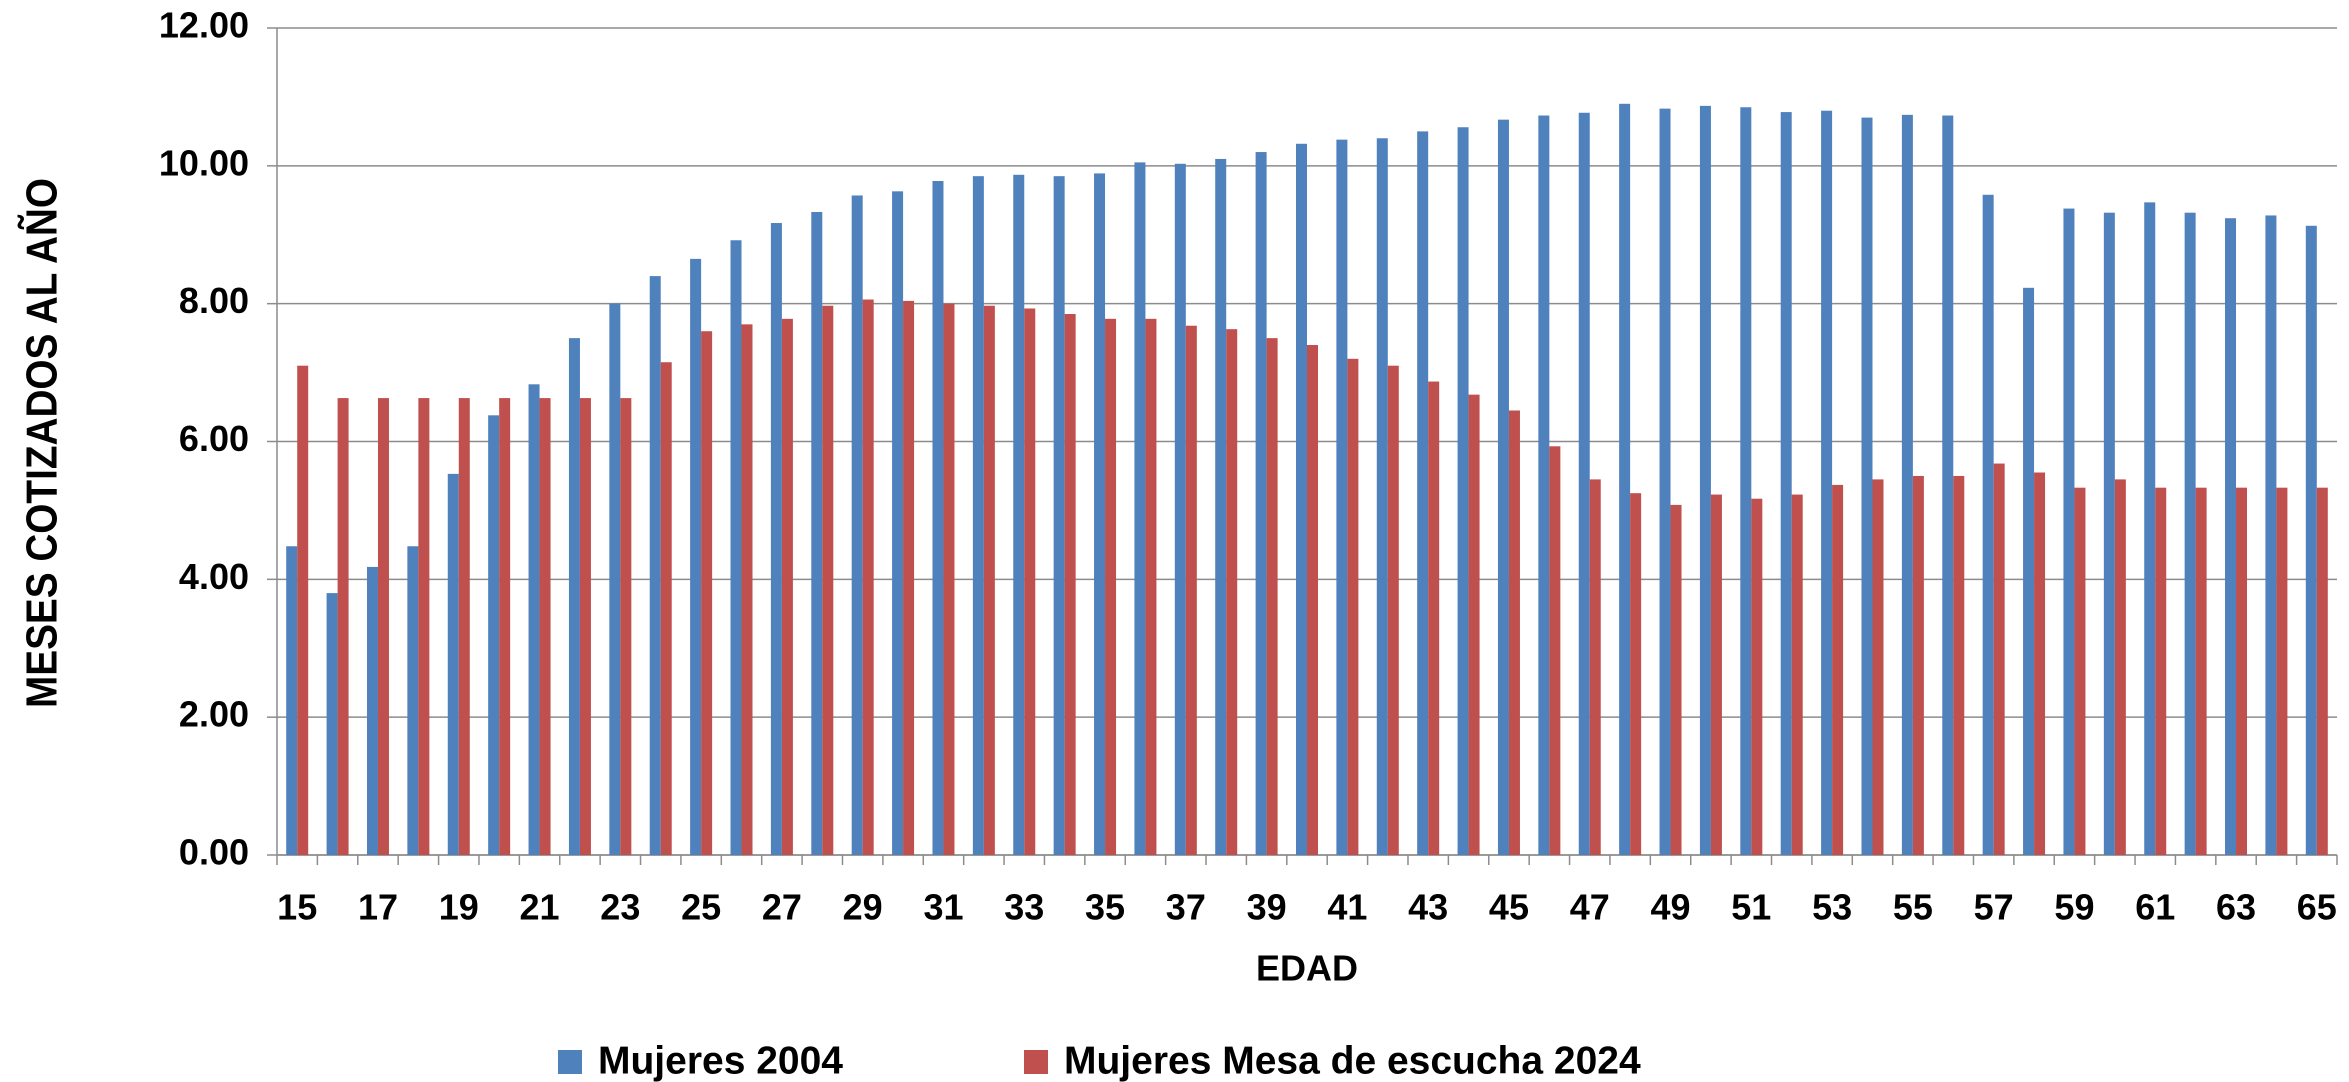  I want to click on y-tick-label: 2.00, so click(214, 714).